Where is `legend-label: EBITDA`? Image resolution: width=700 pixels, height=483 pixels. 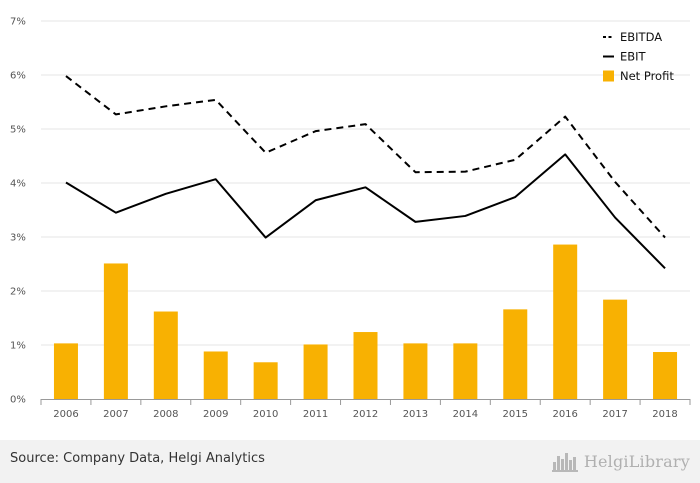
legend-label: EBITDA is located at coordinates (641, 37).